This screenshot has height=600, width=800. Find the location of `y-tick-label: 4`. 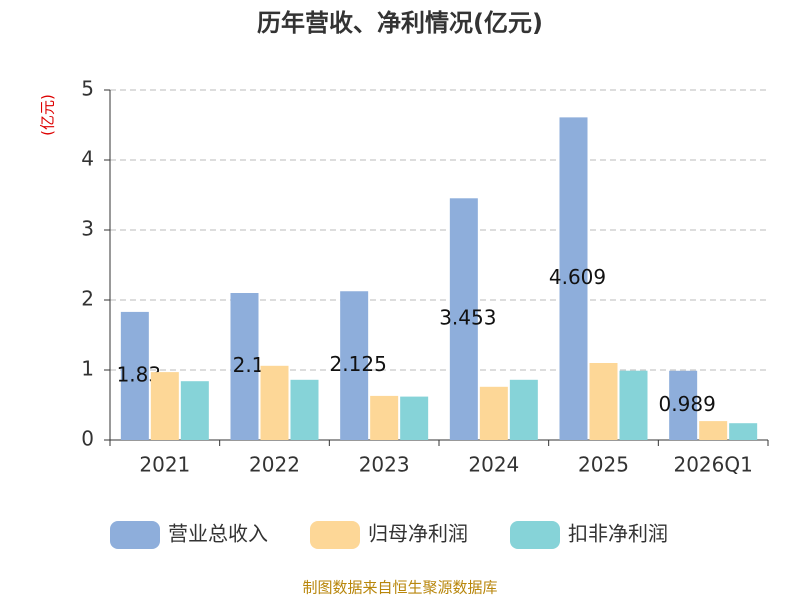

y-tick-label: 4 is located at coordinates (87, 159).